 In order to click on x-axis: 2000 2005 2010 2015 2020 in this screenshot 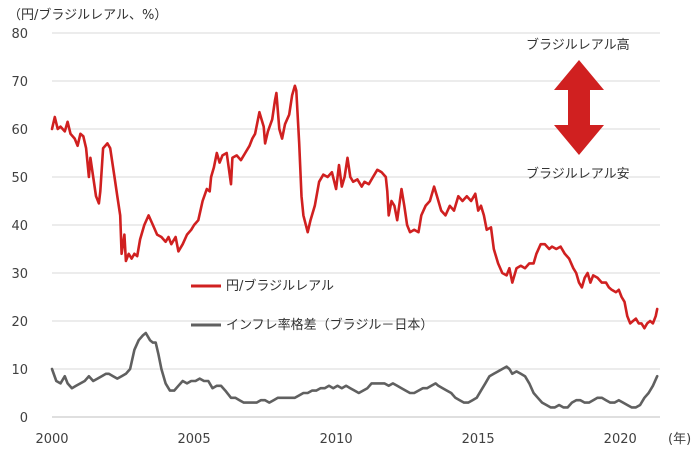, I will do `click(335, 439)`.